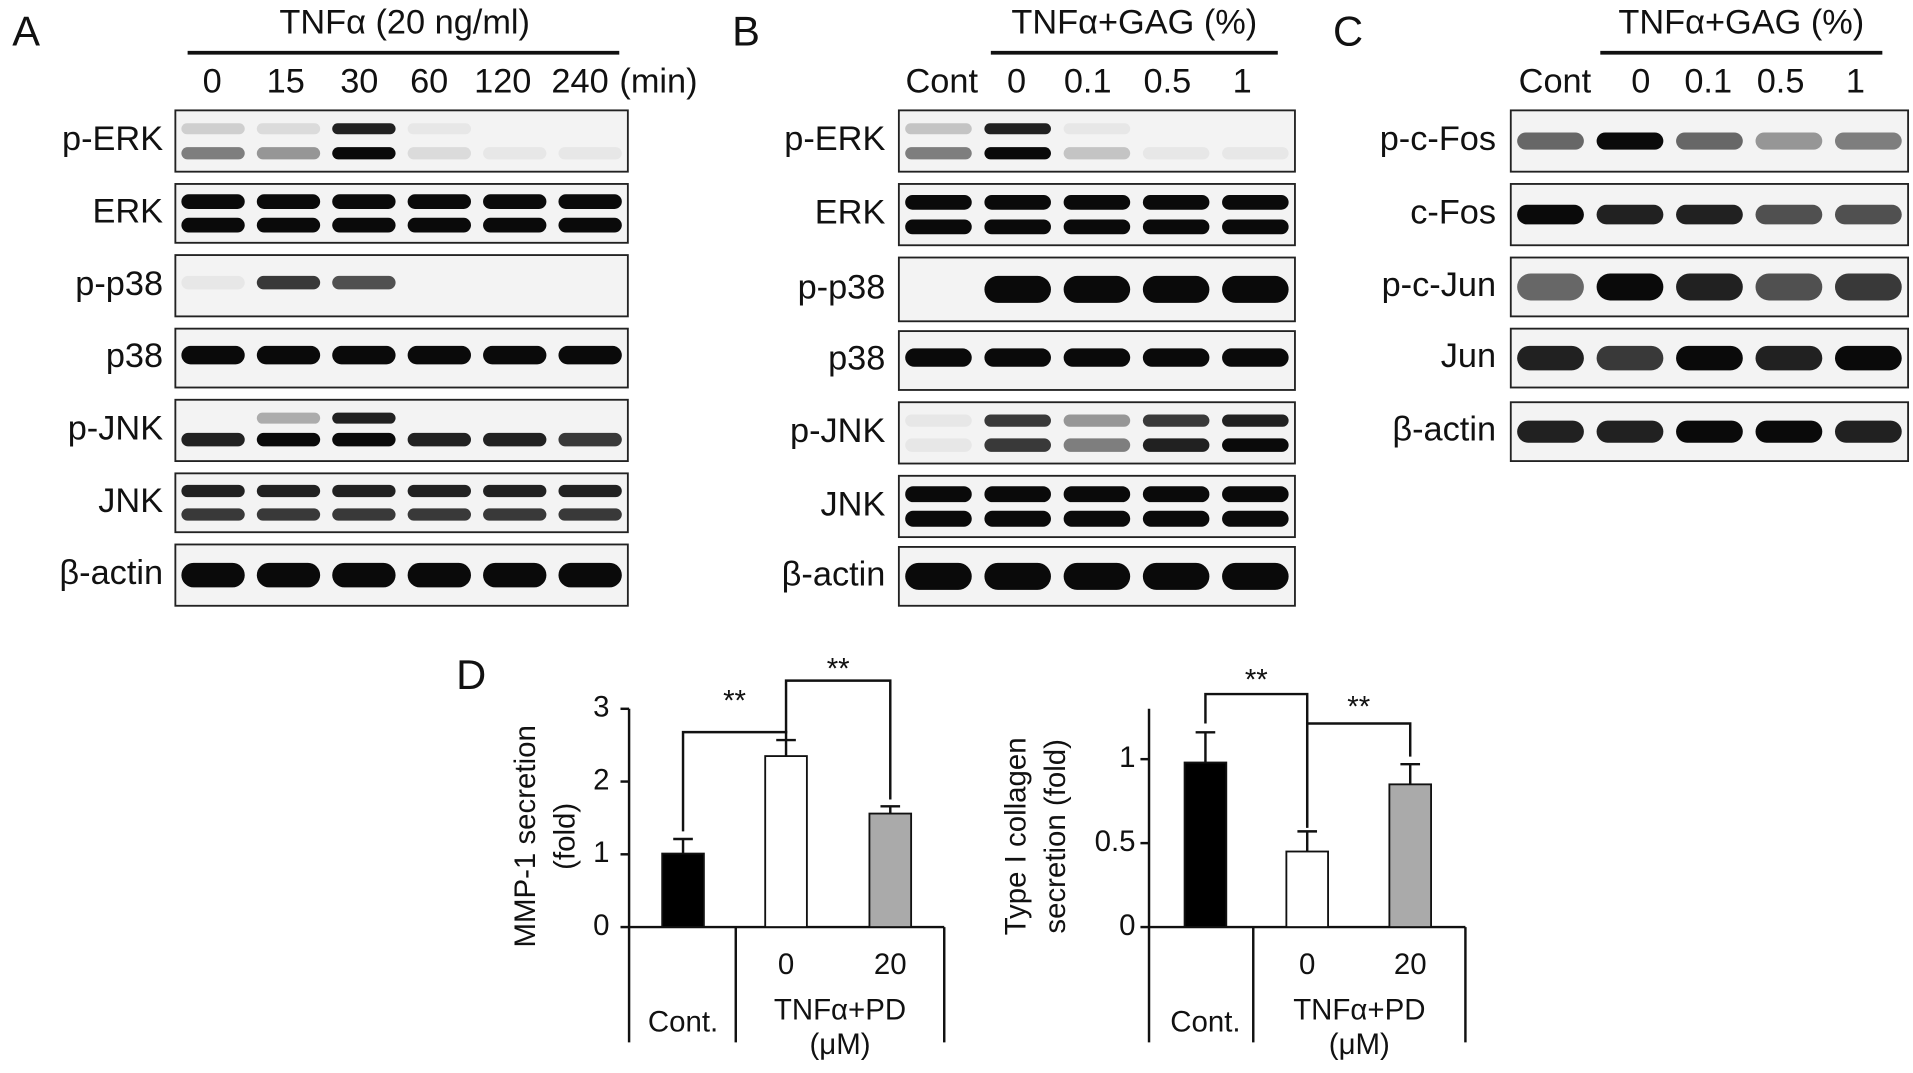  I want to click on lane-label: 15, so click(286, 81).